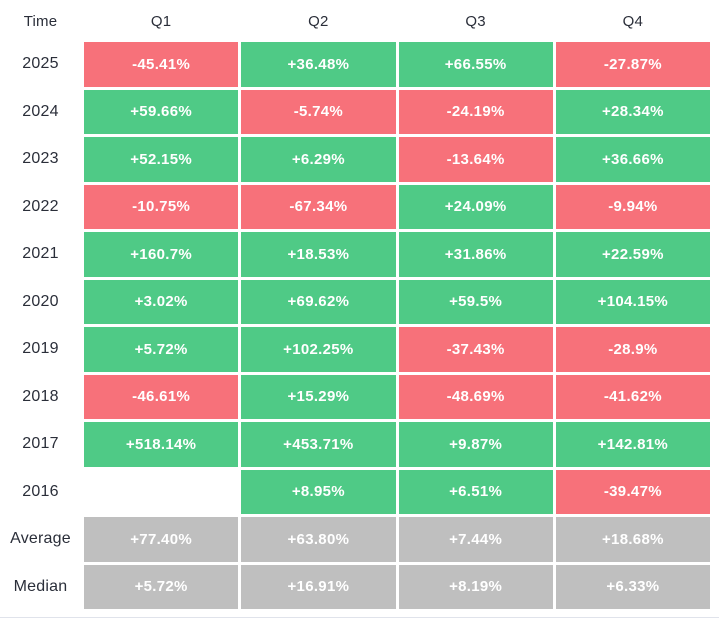 This screenshot has height=620, width=719. Describe the element at coordinates (475, 111) in the screenshot. I see `cell-2024-q3: -24.19%` at that location.